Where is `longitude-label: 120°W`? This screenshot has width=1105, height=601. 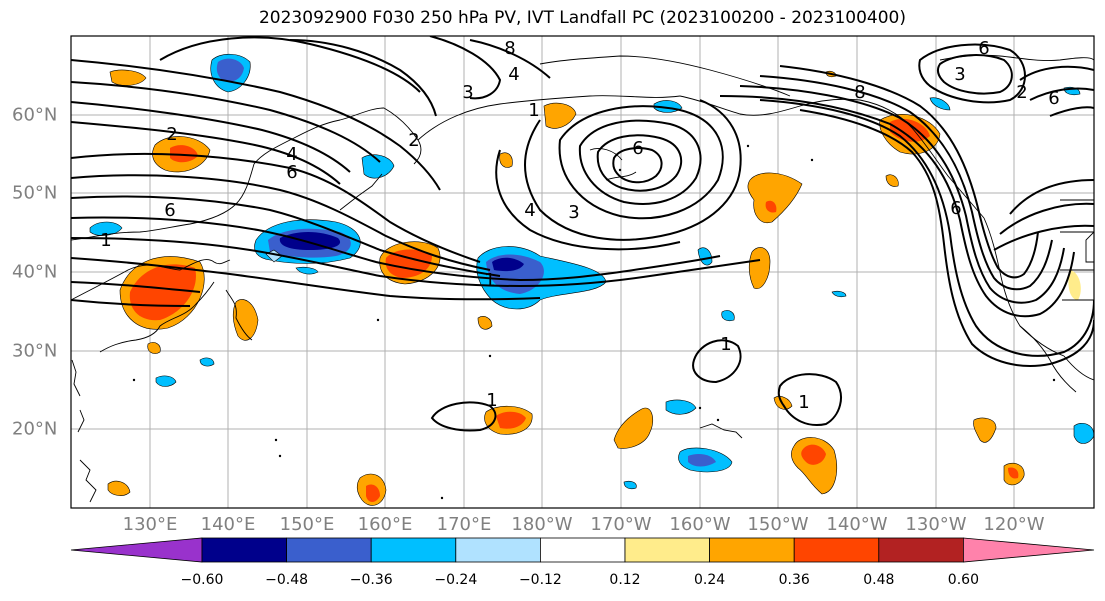 longitude-label: 120°W is located at coordinates (1014, 524).